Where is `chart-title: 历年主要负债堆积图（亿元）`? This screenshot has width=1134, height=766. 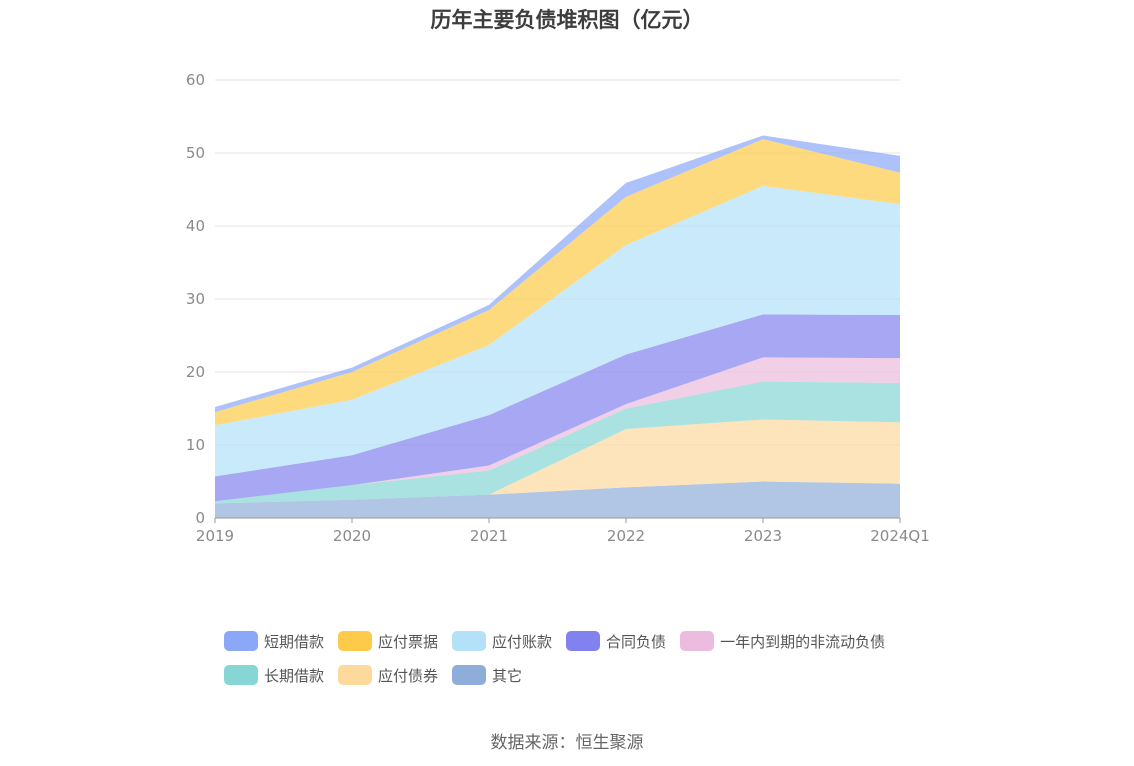 chart-title: 历年主要负债堆积图（亿元） is located at coordinates (567, 20).